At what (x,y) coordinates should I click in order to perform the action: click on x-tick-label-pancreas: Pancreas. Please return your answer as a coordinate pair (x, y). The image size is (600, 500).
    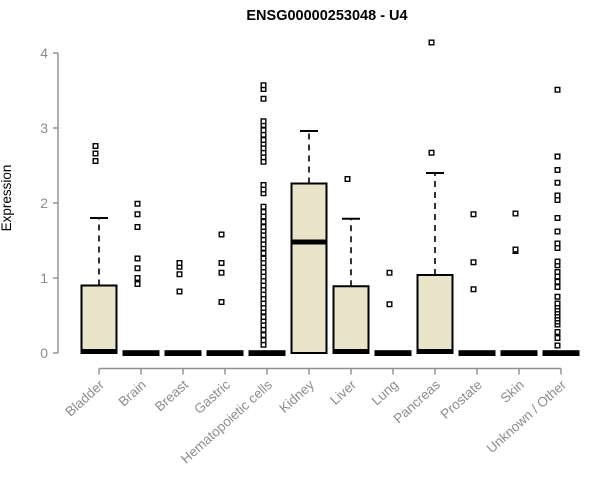
    Looking at the image, I should click on (417, 401).